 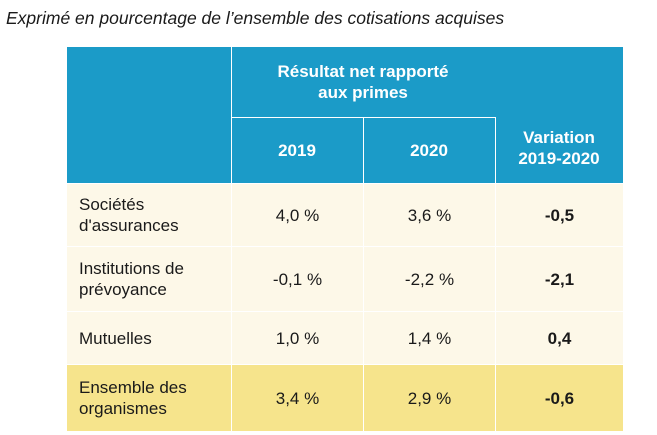 I want to click on table-row-label: Sociétés d'assurances, so click(x=149, y=215).